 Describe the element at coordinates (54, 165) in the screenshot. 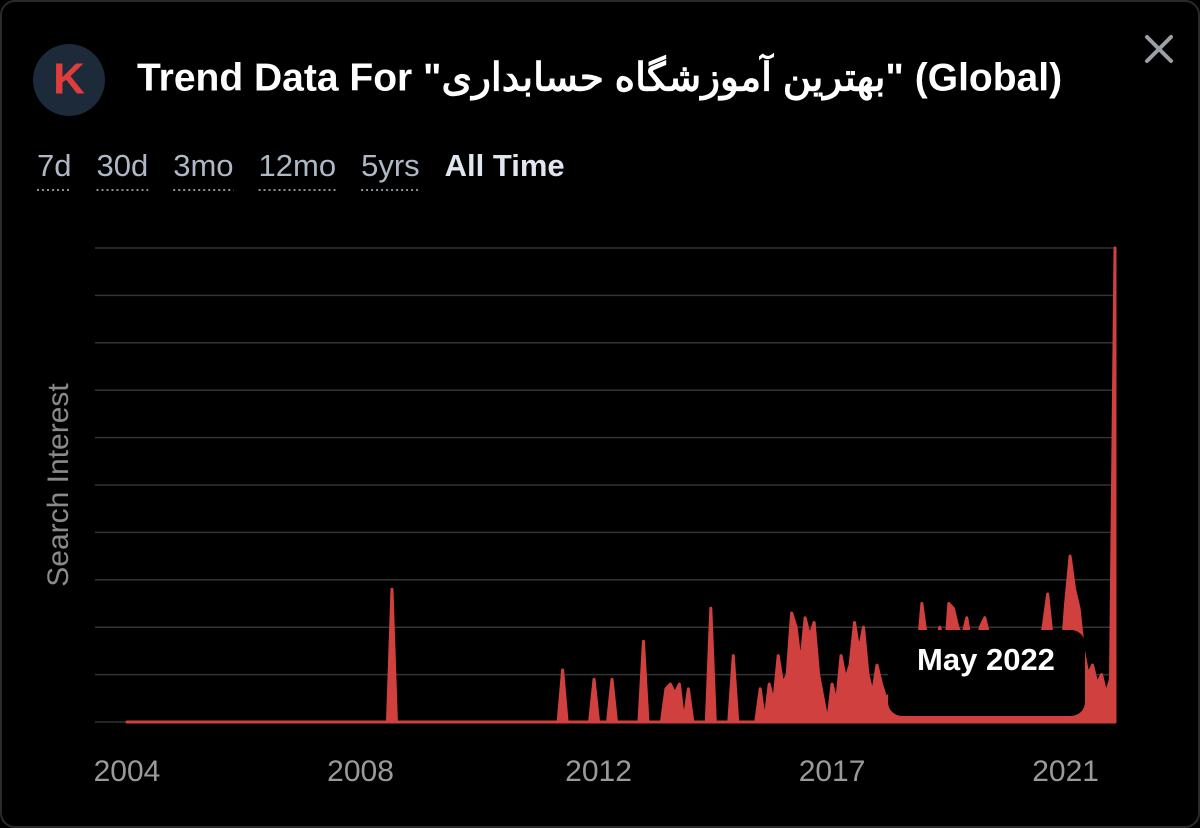

I see `time-range-tab: 7d` at that location.